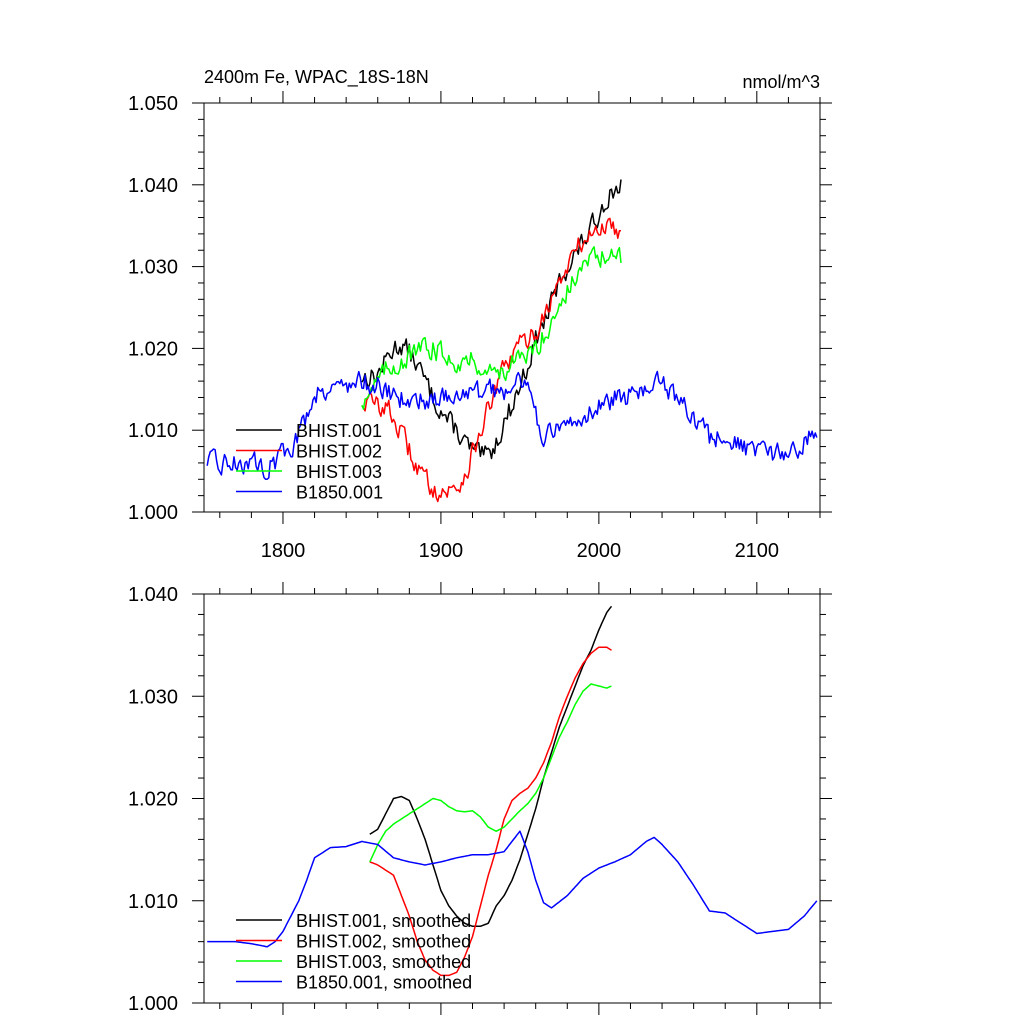 Image resolution: width=1024 pixels, height=1024 pixels. I want to click on legend-label-0: BHIST.001, smoothed, so click(383, 921).